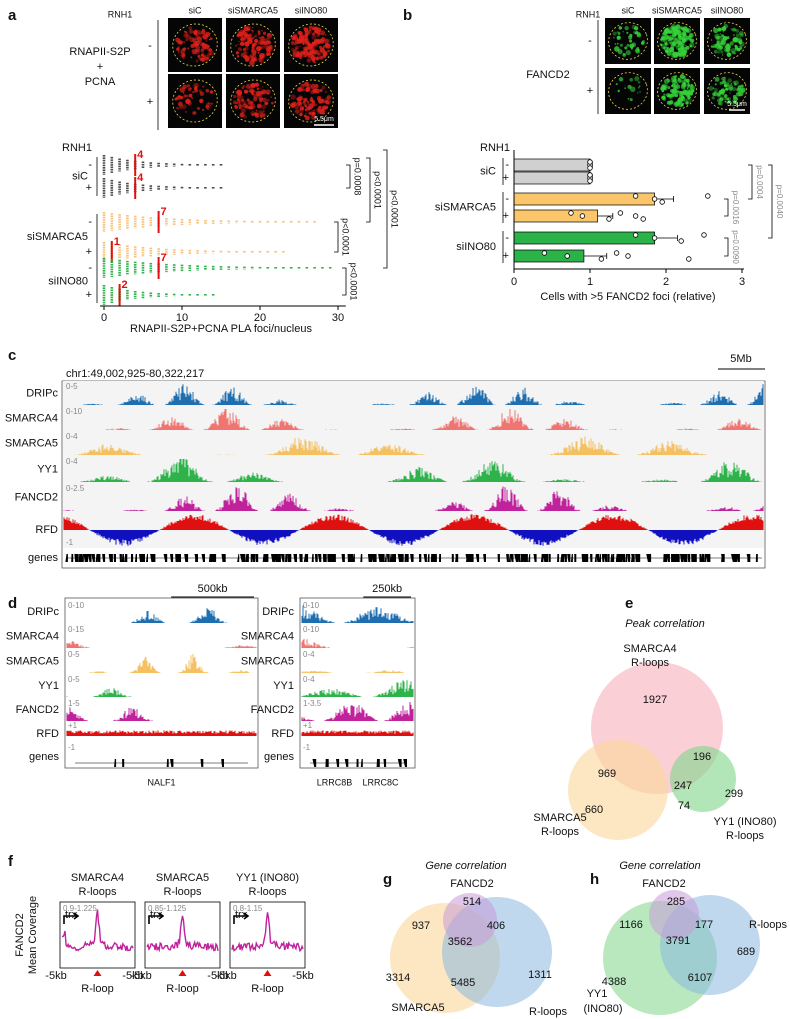 This screenshot has width=790, height=1019. I want to click on track-label: YY1, so click(48, 686).